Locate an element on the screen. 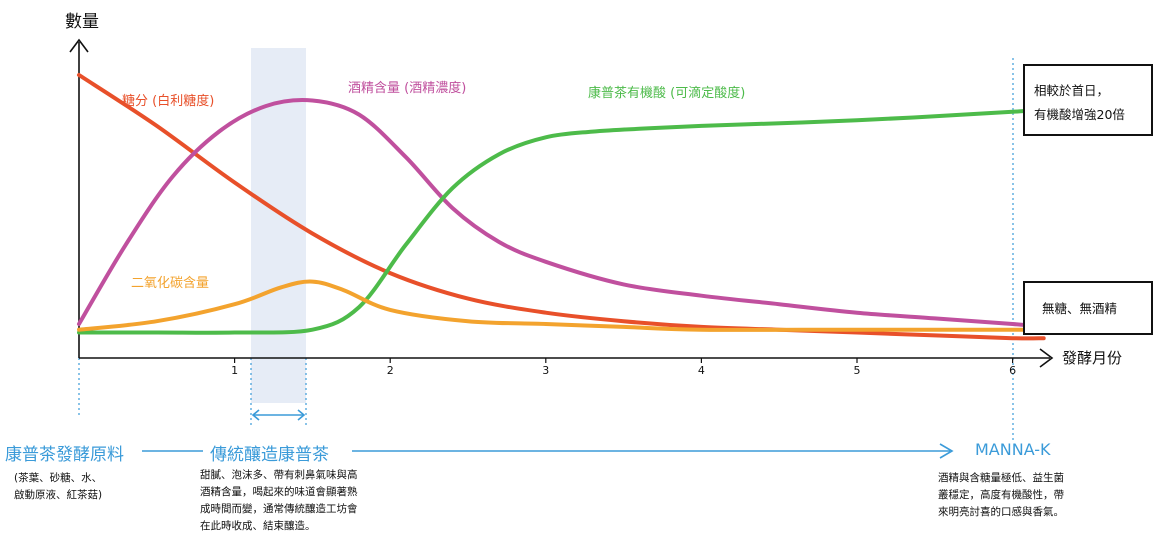 The height and width of the screenshot is (546, 1160). x-tick-label: 1 is located at coordinates (234, 370).